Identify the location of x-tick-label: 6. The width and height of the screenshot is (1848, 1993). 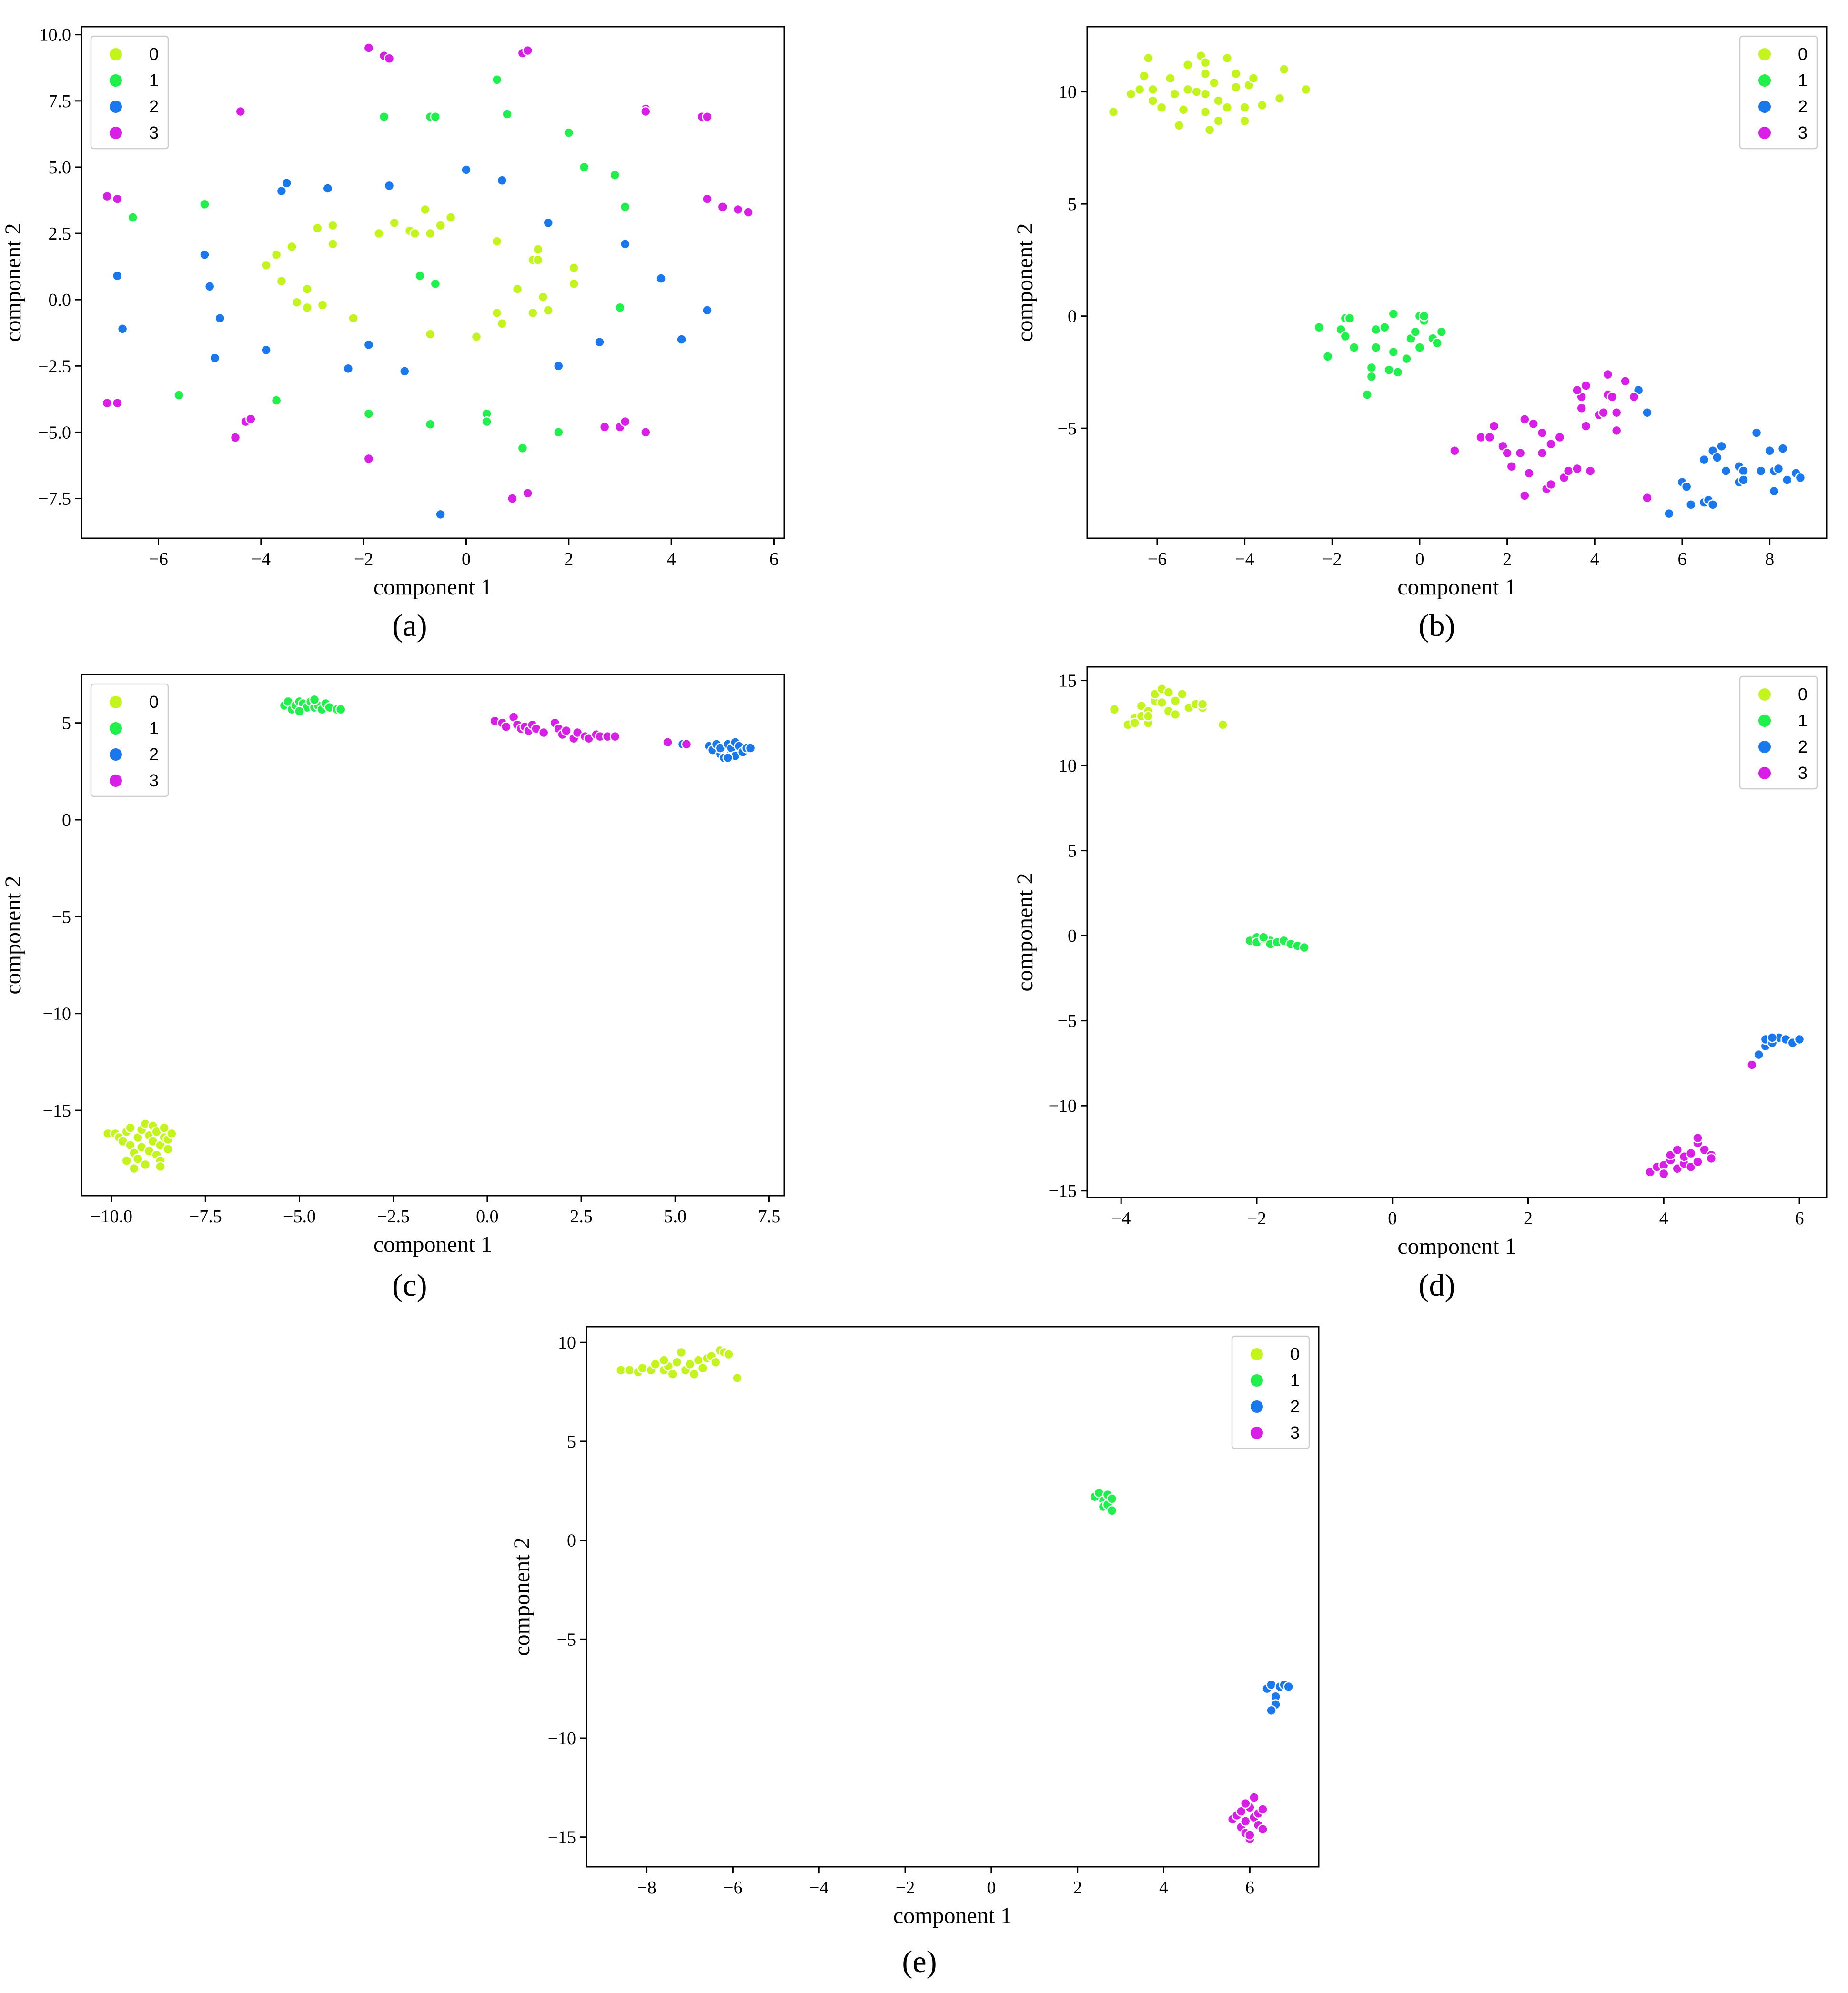
(1250, 1888).